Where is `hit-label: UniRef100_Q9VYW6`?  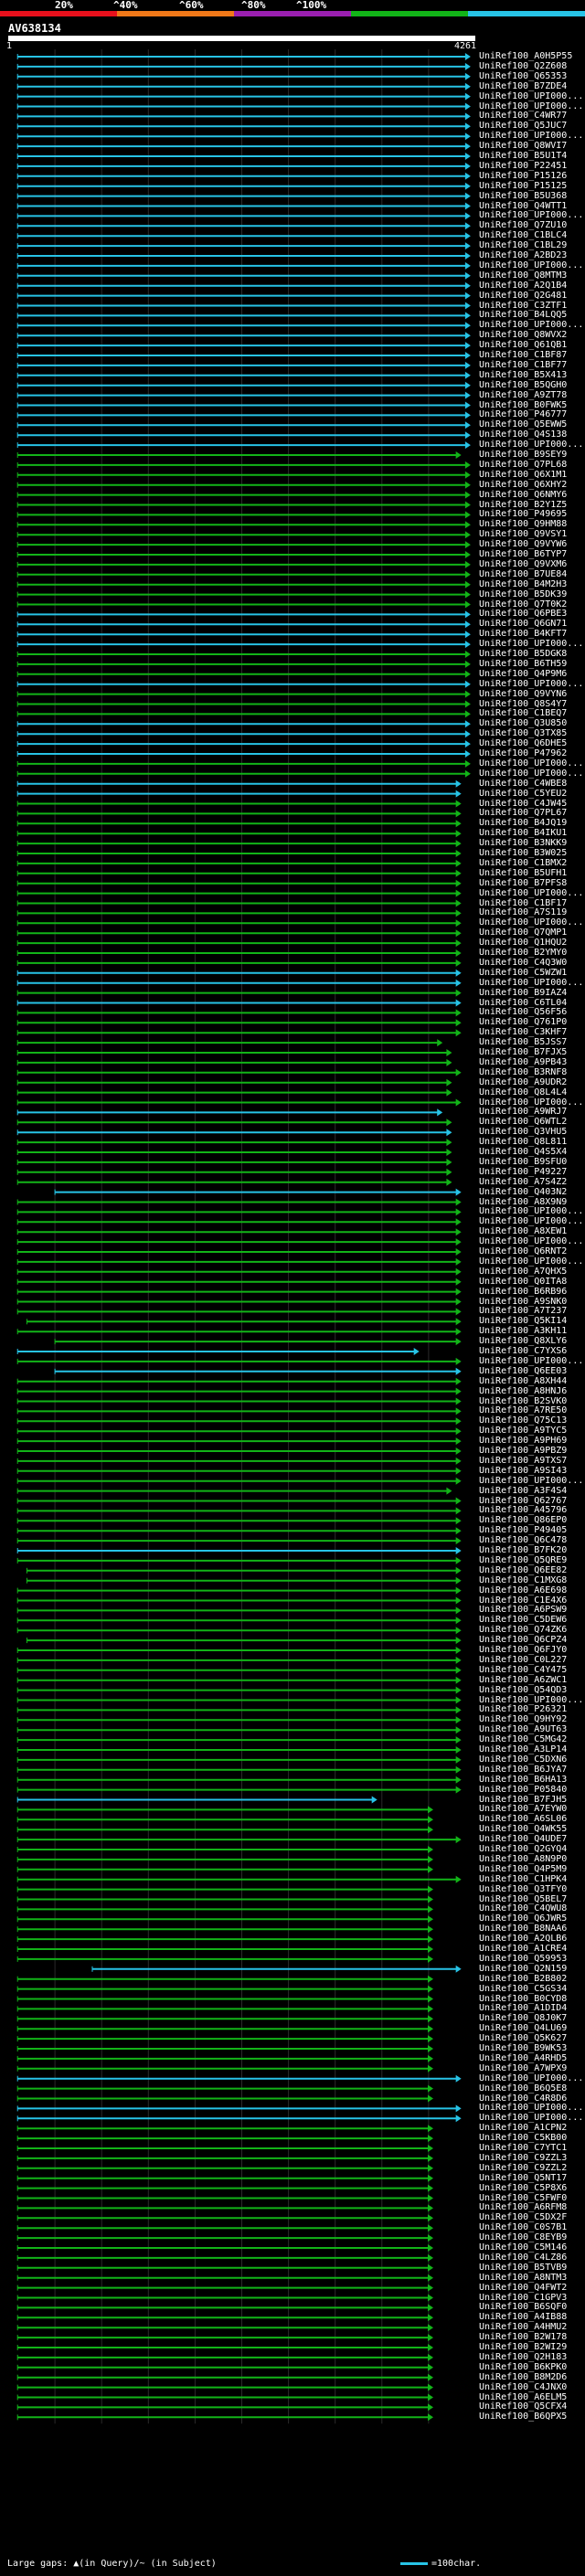
hit-label: UniRef100_Q9VYW6 is located at coordinates (523, 544).